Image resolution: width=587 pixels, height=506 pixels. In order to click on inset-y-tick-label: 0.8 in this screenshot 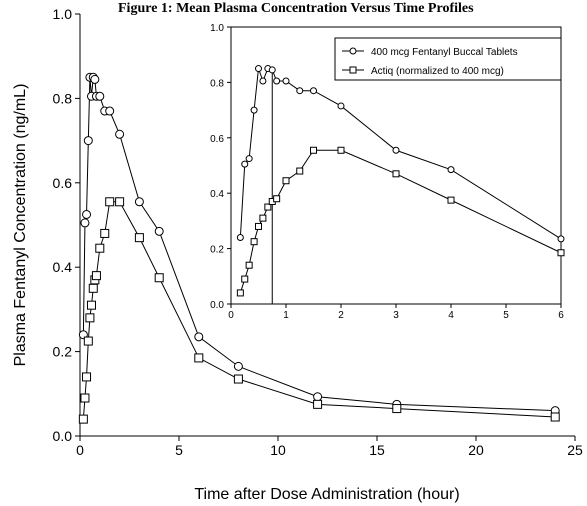, I will do `click(217, 83)`.